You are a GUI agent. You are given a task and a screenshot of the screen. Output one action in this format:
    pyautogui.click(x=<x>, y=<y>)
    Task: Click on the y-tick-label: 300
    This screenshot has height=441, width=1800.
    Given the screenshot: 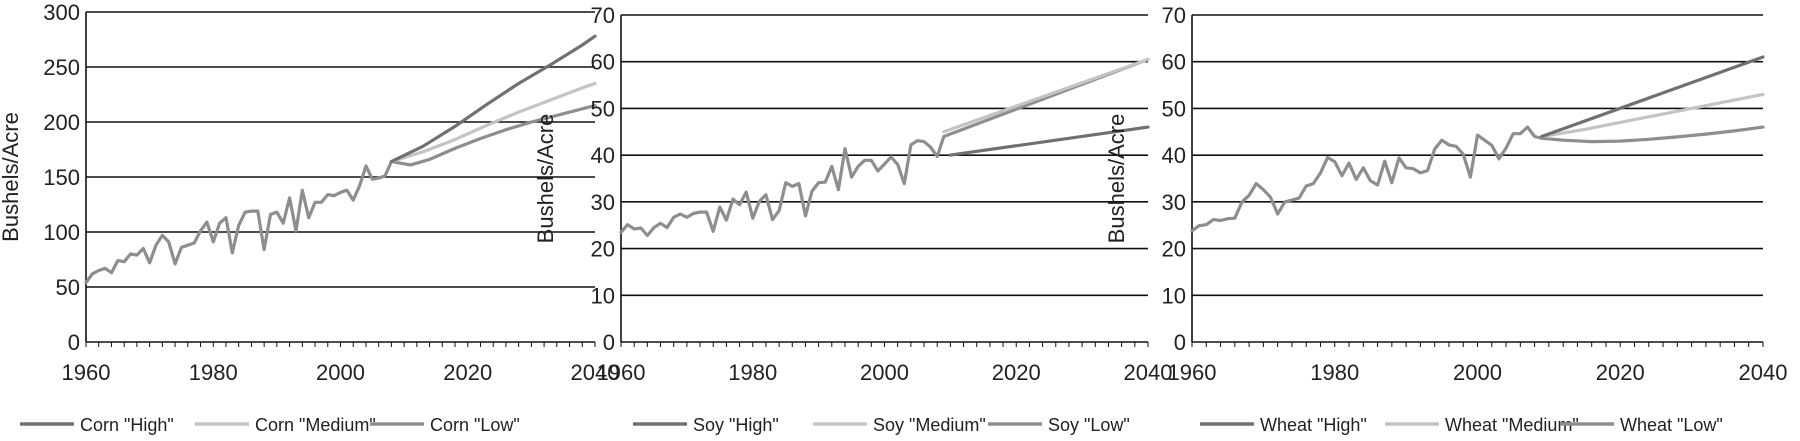 What is the action you would take?
    pyautogui.click(x=61, y=12)
    